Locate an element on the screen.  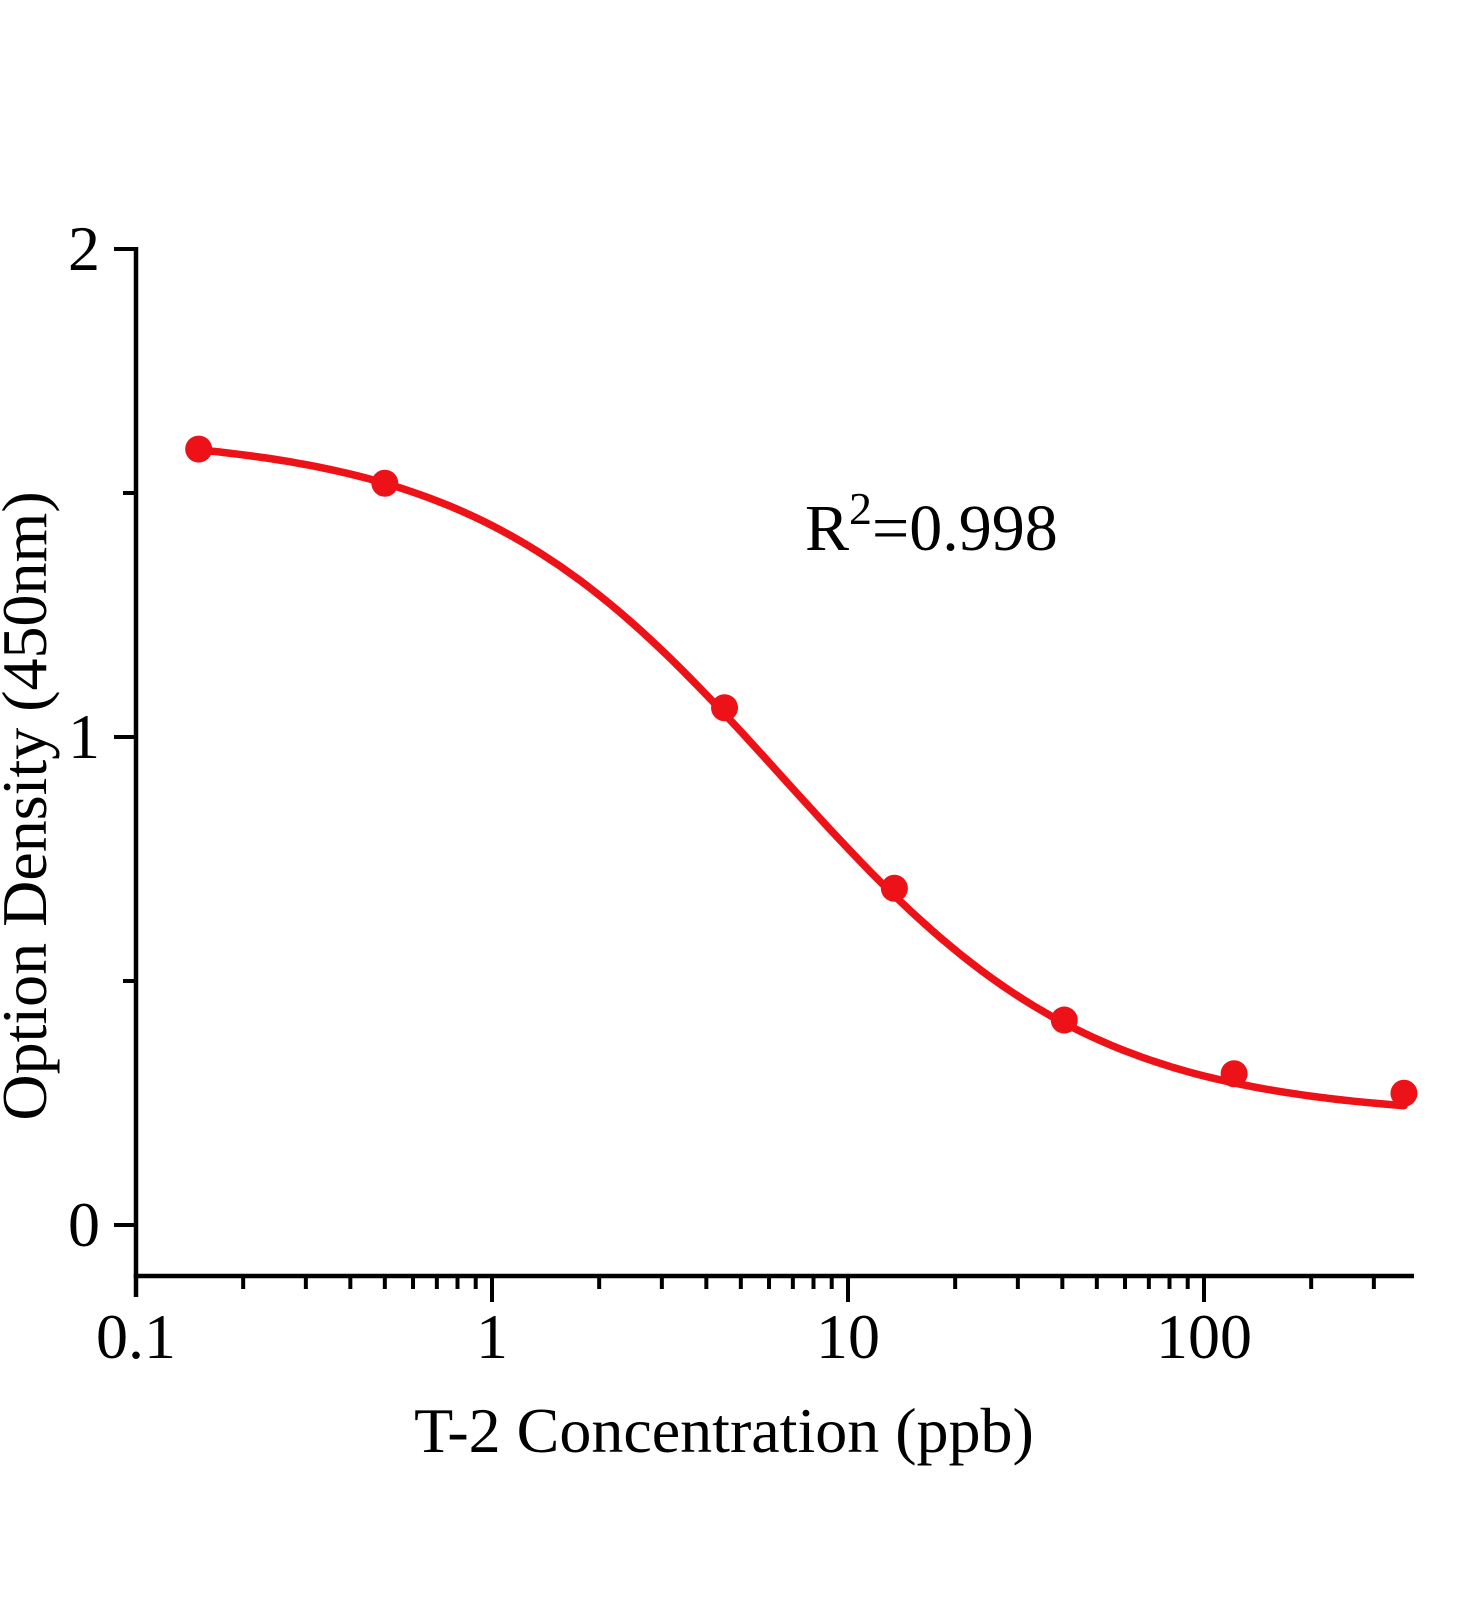
r-squared-annotation: R2=0.998 is located at coordinates (931, 524).